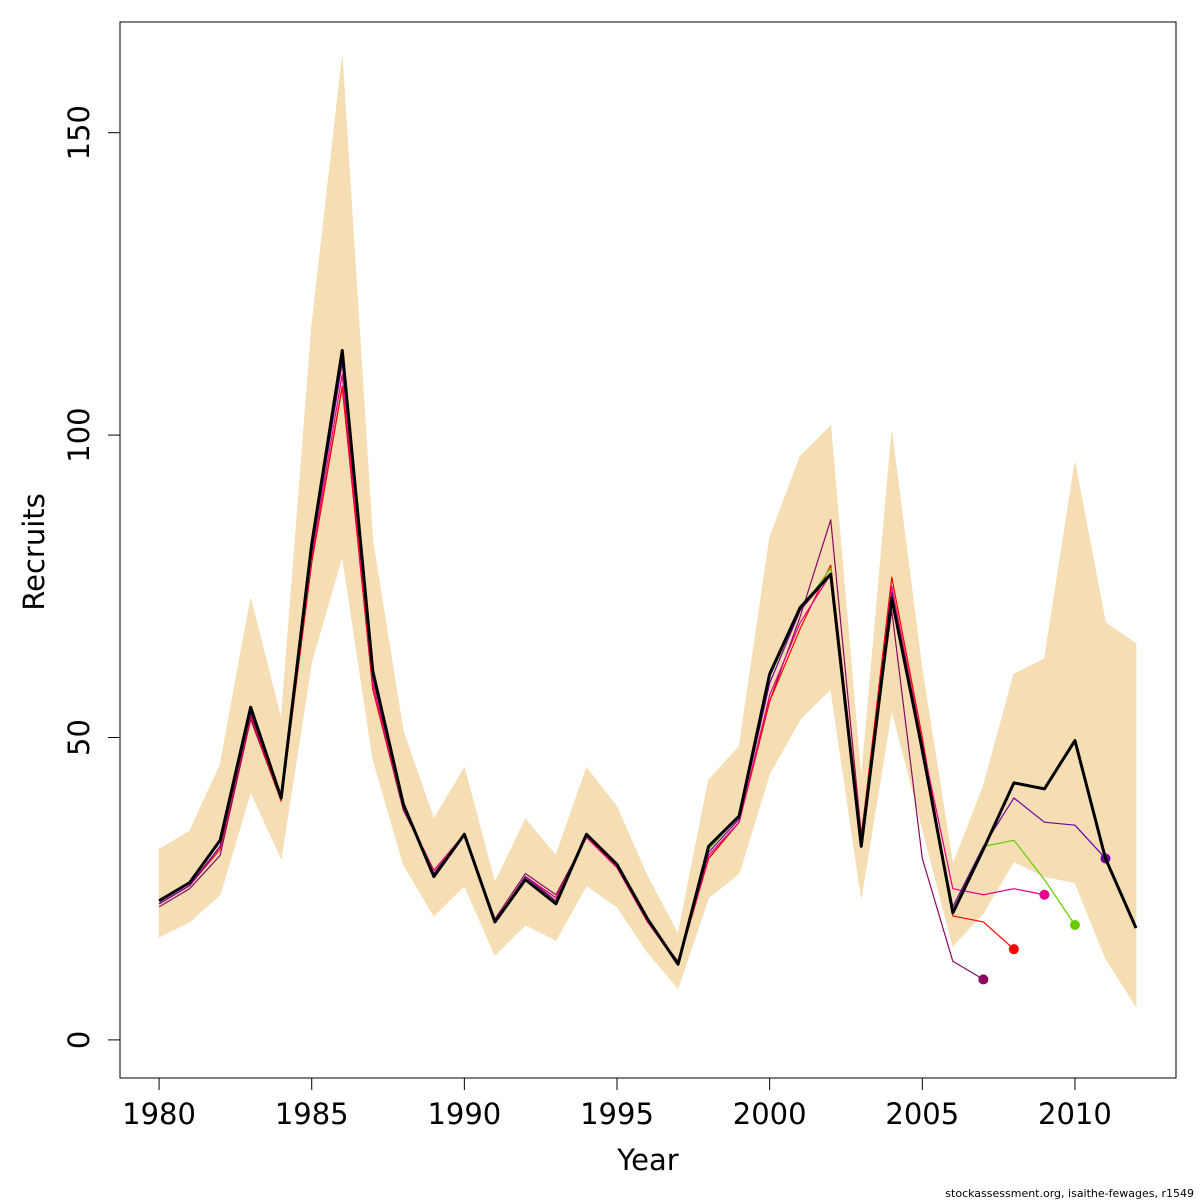  I want to click on x-tick-label: 1985, so click(312, 1114).